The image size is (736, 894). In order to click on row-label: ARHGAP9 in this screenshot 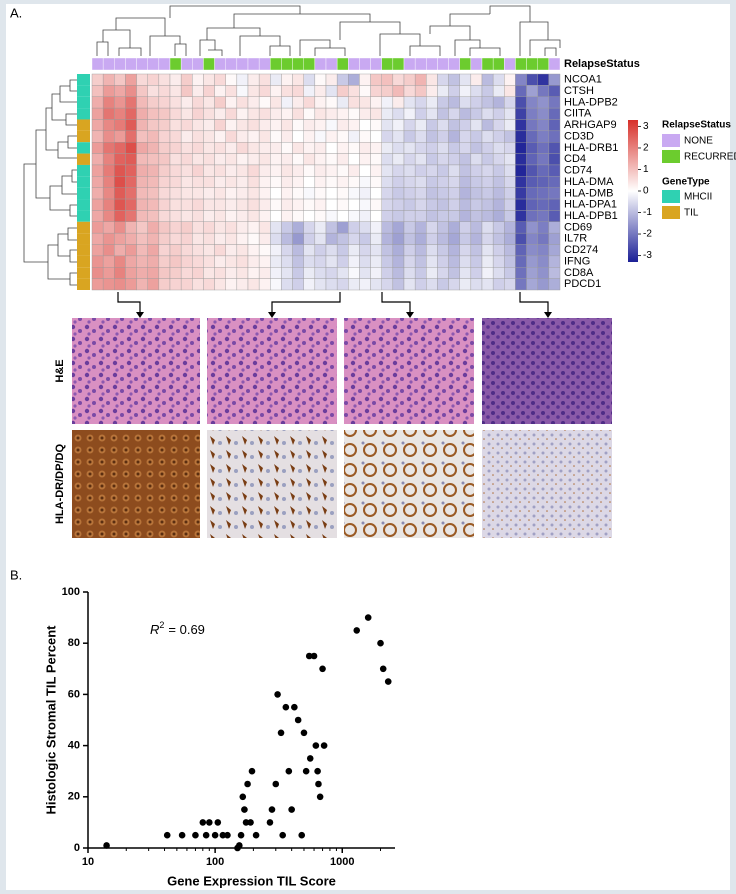, I will do `click(590, 125)`.